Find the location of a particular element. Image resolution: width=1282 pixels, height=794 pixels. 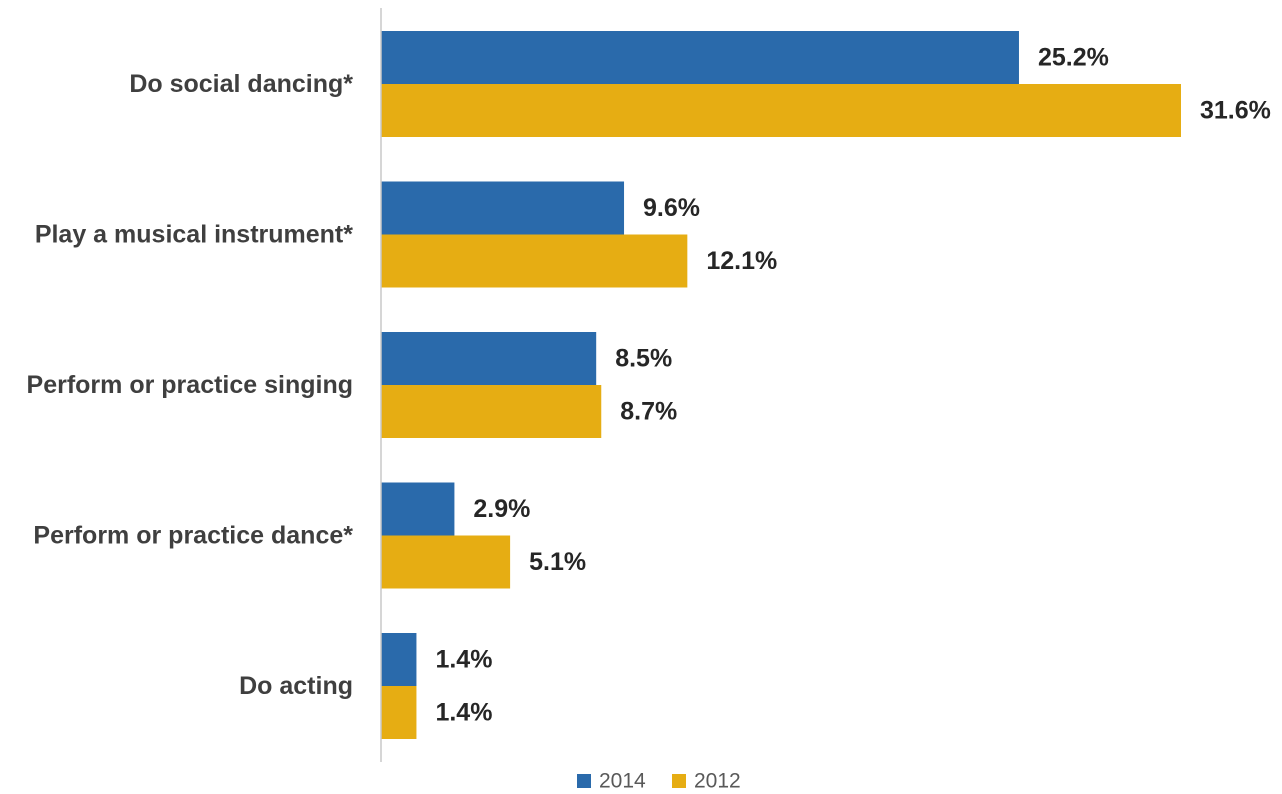

data-label-2014-do-social-dancing: 25.2% is located at coordinates (1073, 58).